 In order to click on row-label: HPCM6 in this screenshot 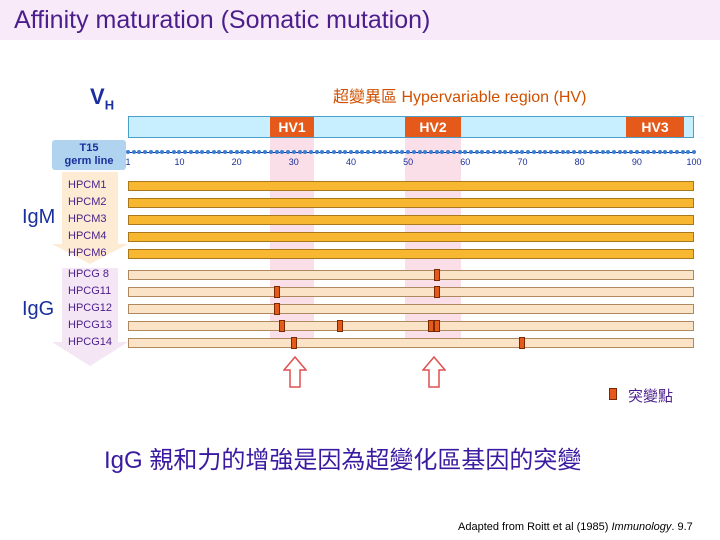, I will do `click(87, 253)`.